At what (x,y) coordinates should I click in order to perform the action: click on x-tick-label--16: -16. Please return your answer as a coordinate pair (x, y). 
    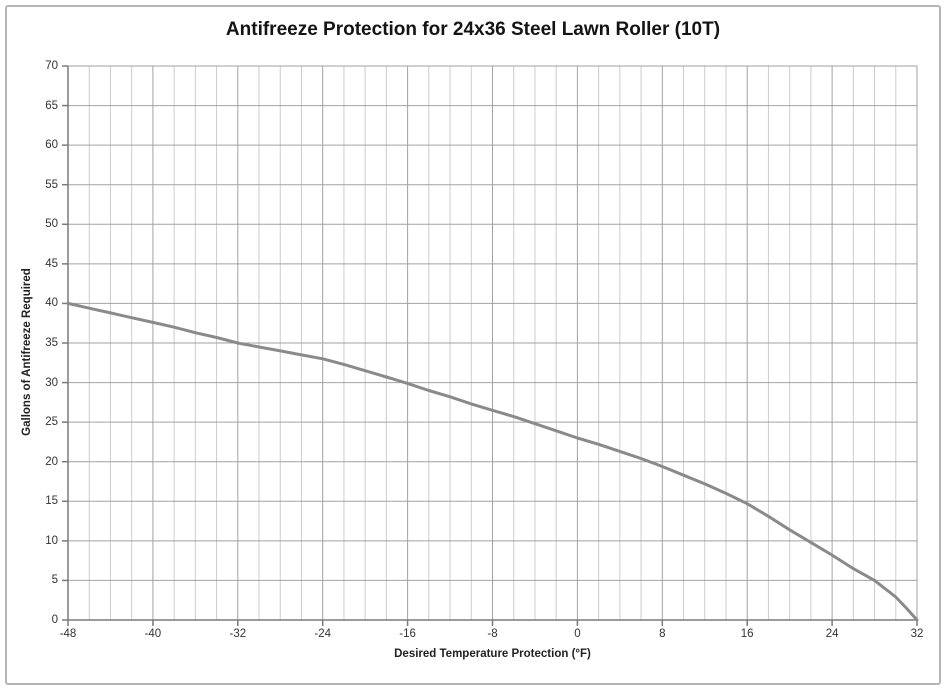
    Looking at the image, I should click on (407, 634).